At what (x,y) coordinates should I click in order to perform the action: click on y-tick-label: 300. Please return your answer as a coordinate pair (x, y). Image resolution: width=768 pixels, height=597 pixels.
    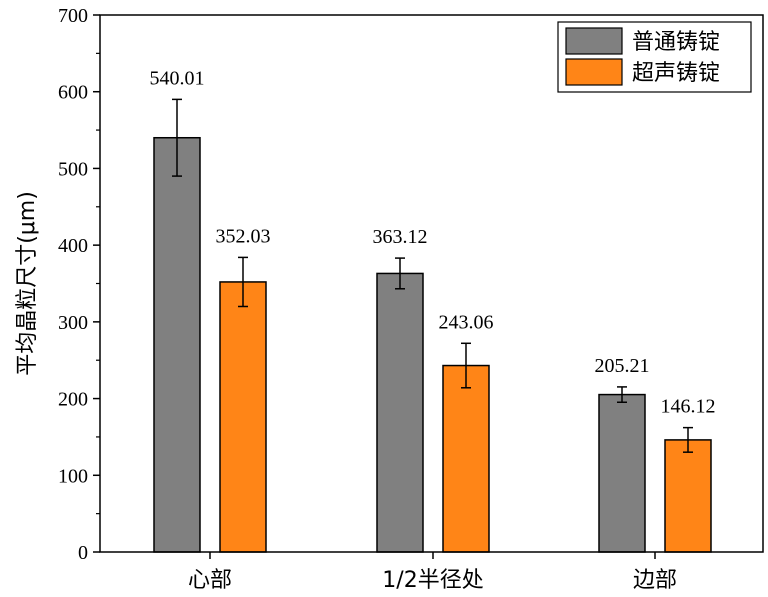
    Looking at the image, I should click on (73, 323).